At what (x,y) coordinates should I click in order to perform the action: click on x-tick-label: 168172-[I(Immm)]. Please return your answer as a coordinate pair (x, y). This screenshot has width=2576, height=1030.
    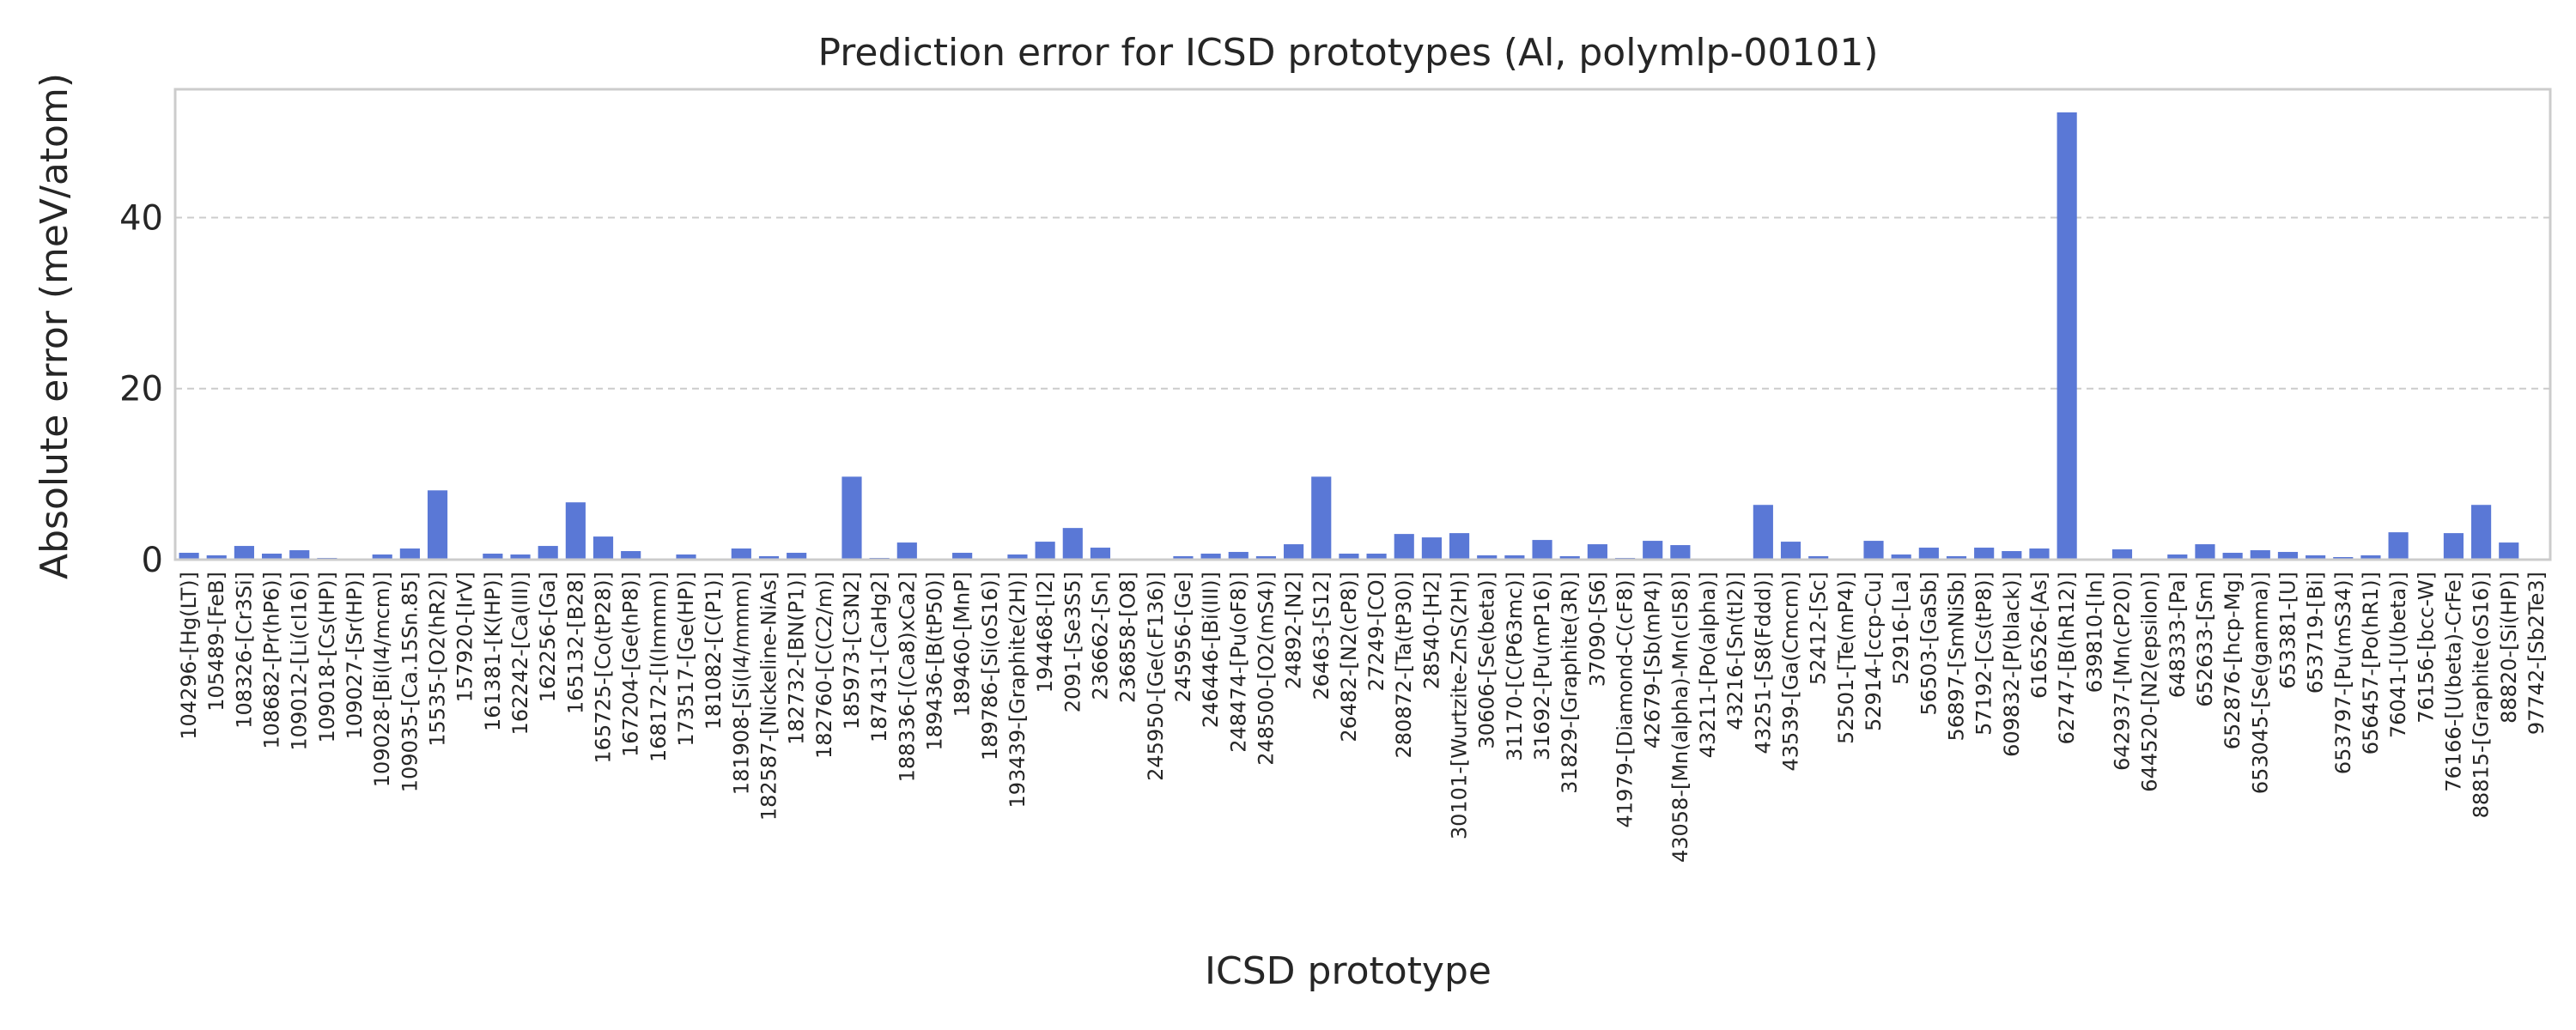
    Looking at the image, I should click on (659, 667).